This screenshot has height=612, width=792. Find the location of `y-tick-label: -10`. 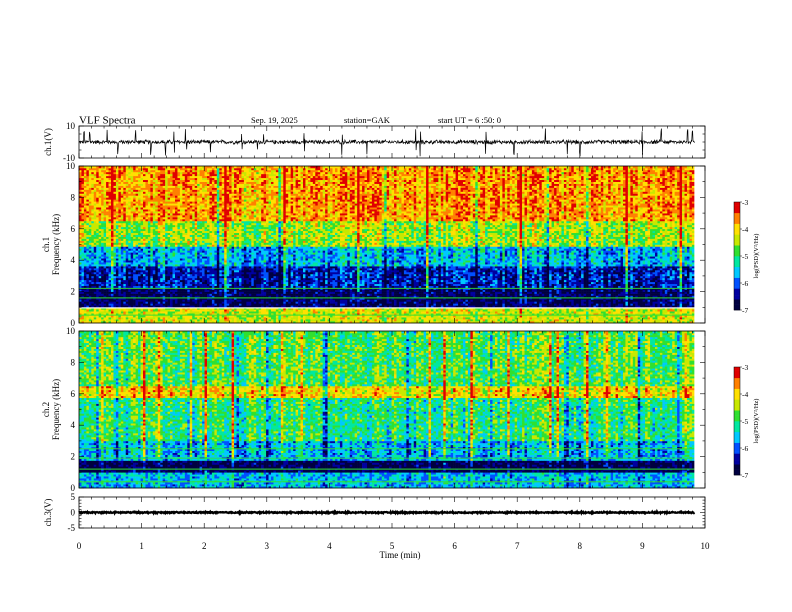

y-tick-label: -10 is located at coordinates (69, 158).